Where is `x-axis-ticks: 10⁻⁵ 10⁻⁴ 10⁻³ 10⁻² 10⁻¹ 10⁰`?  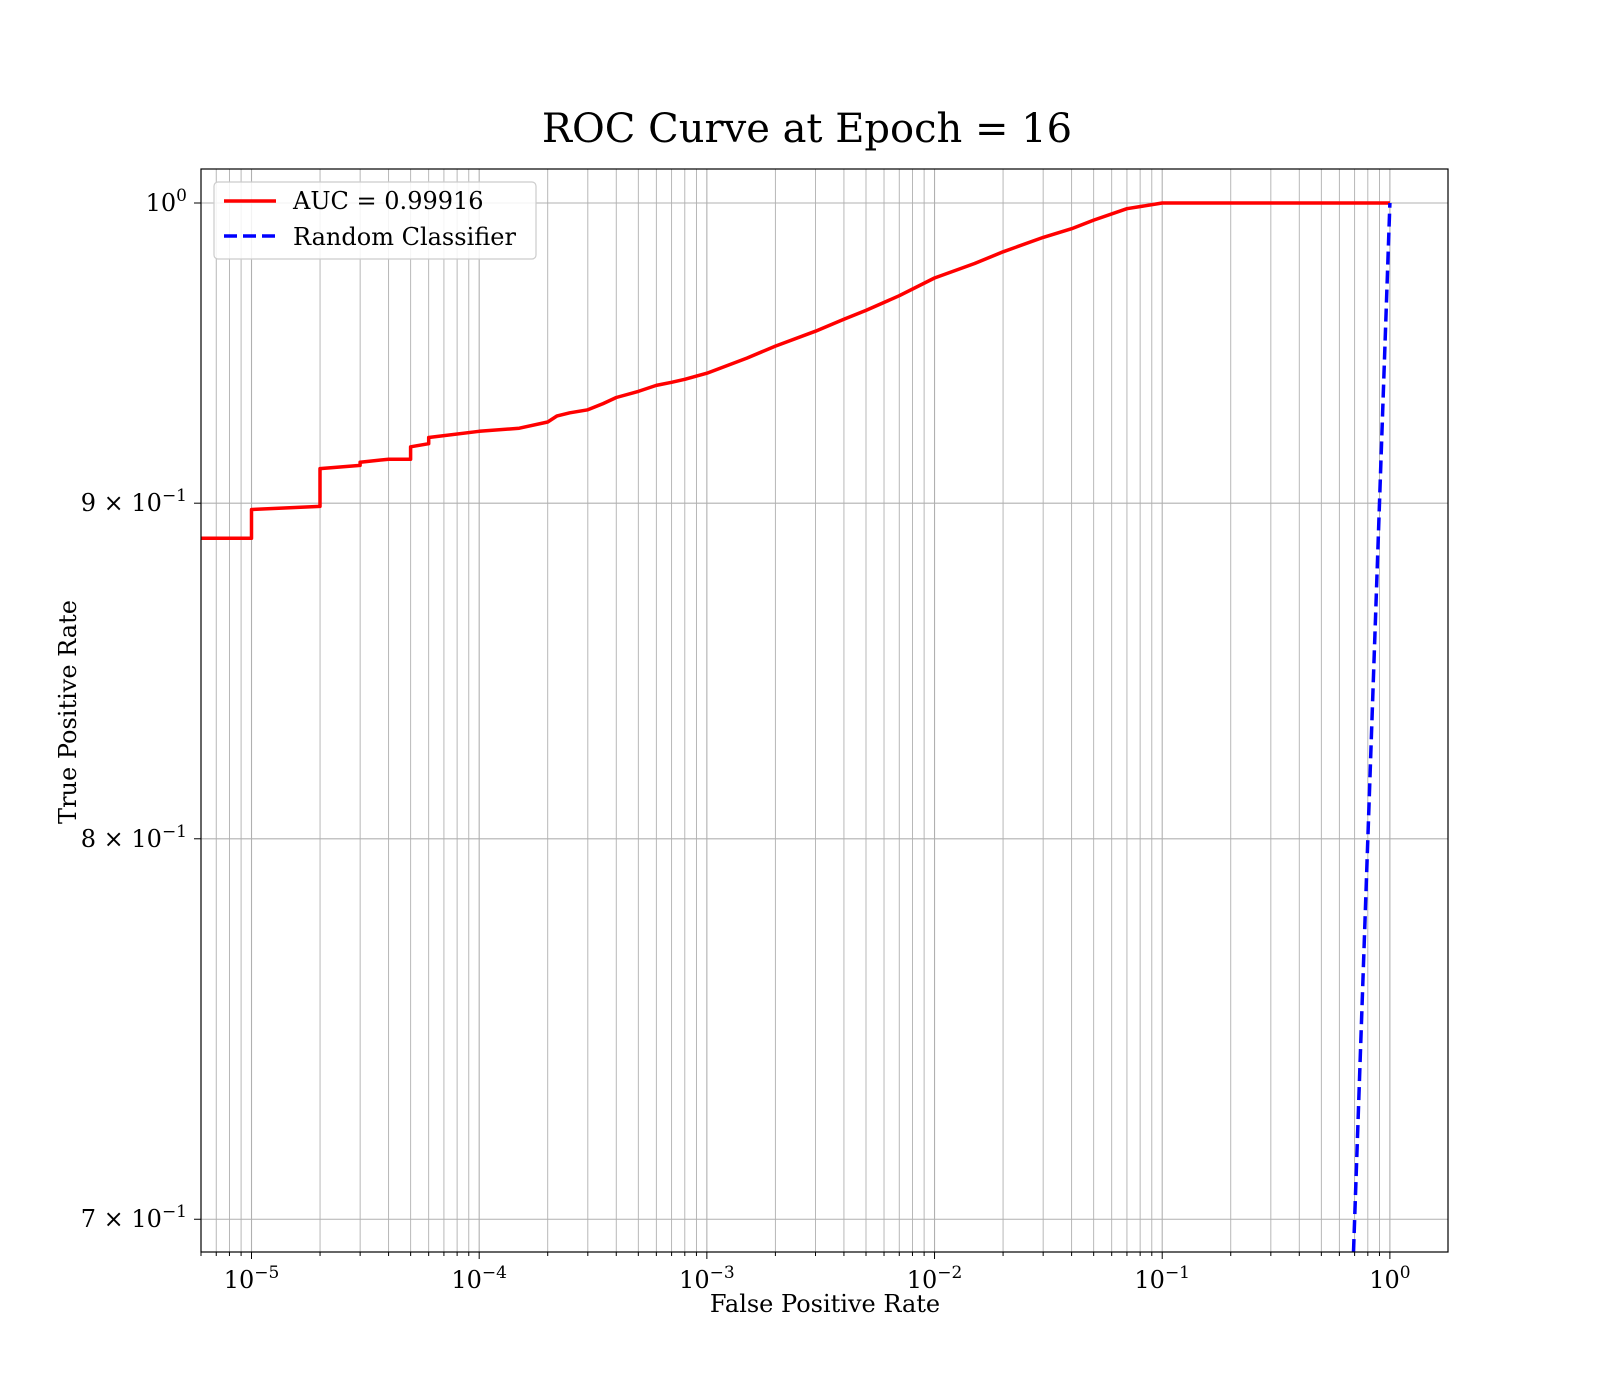 x-axis-ticks: 10⁻⁵ 10⁻⁴ 10⁻³ 10⁻² 10⁻¹ 10⁰ is located at coordinates (805, 1273).